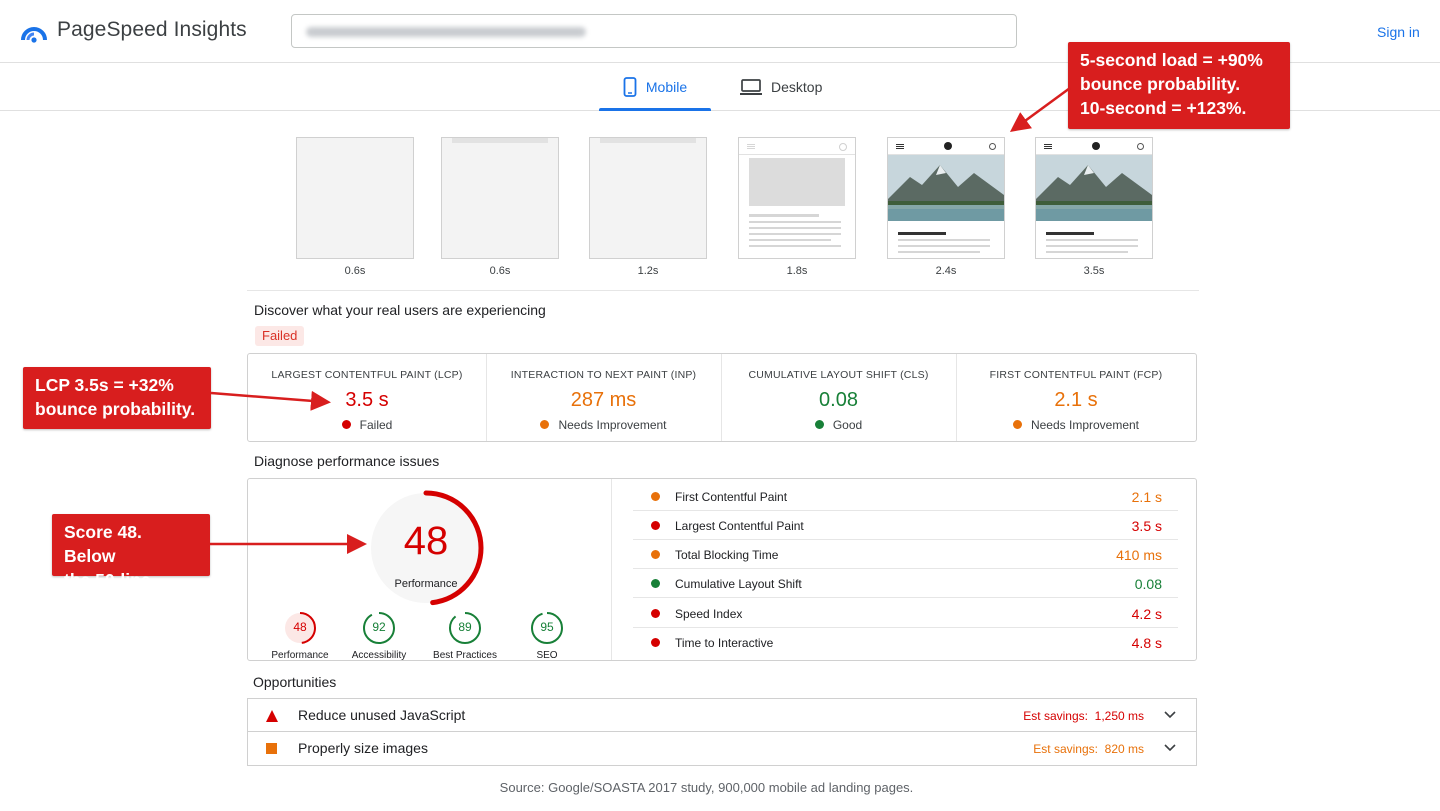 The width and height of the screenshot is (1440, 811). What do you see at coordinates (271, 748) in the screenshot?
I see `orange-square-icon` at bounding box center [271, 748].